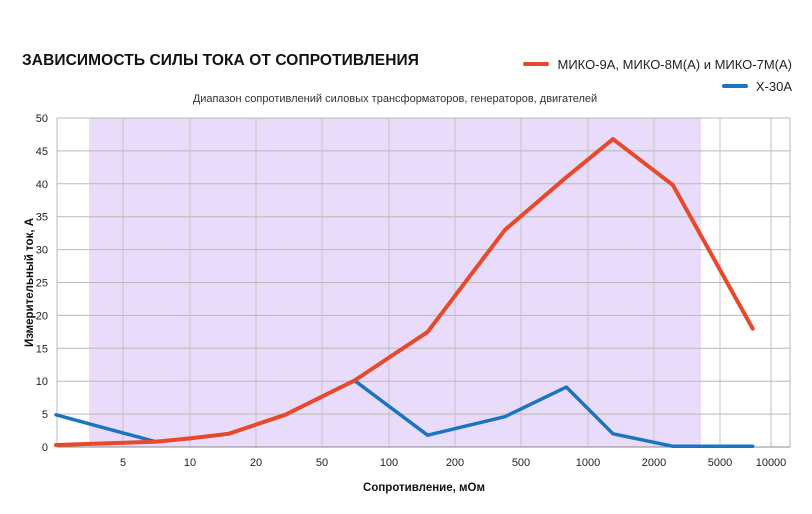  What do you see at coordinates (322, 463) in the screenshot?
I see `x-tick-label: 50` at bounding box center [322, 463].